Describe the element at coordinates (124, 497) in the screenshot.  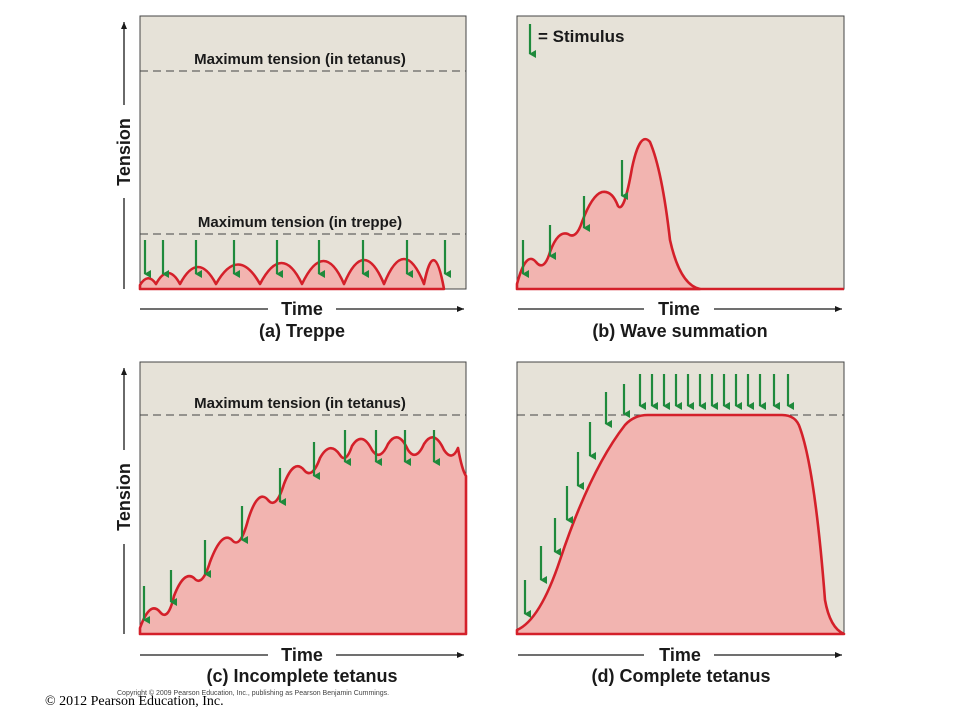
I see `panel-c-y-label: Tension` at that location.